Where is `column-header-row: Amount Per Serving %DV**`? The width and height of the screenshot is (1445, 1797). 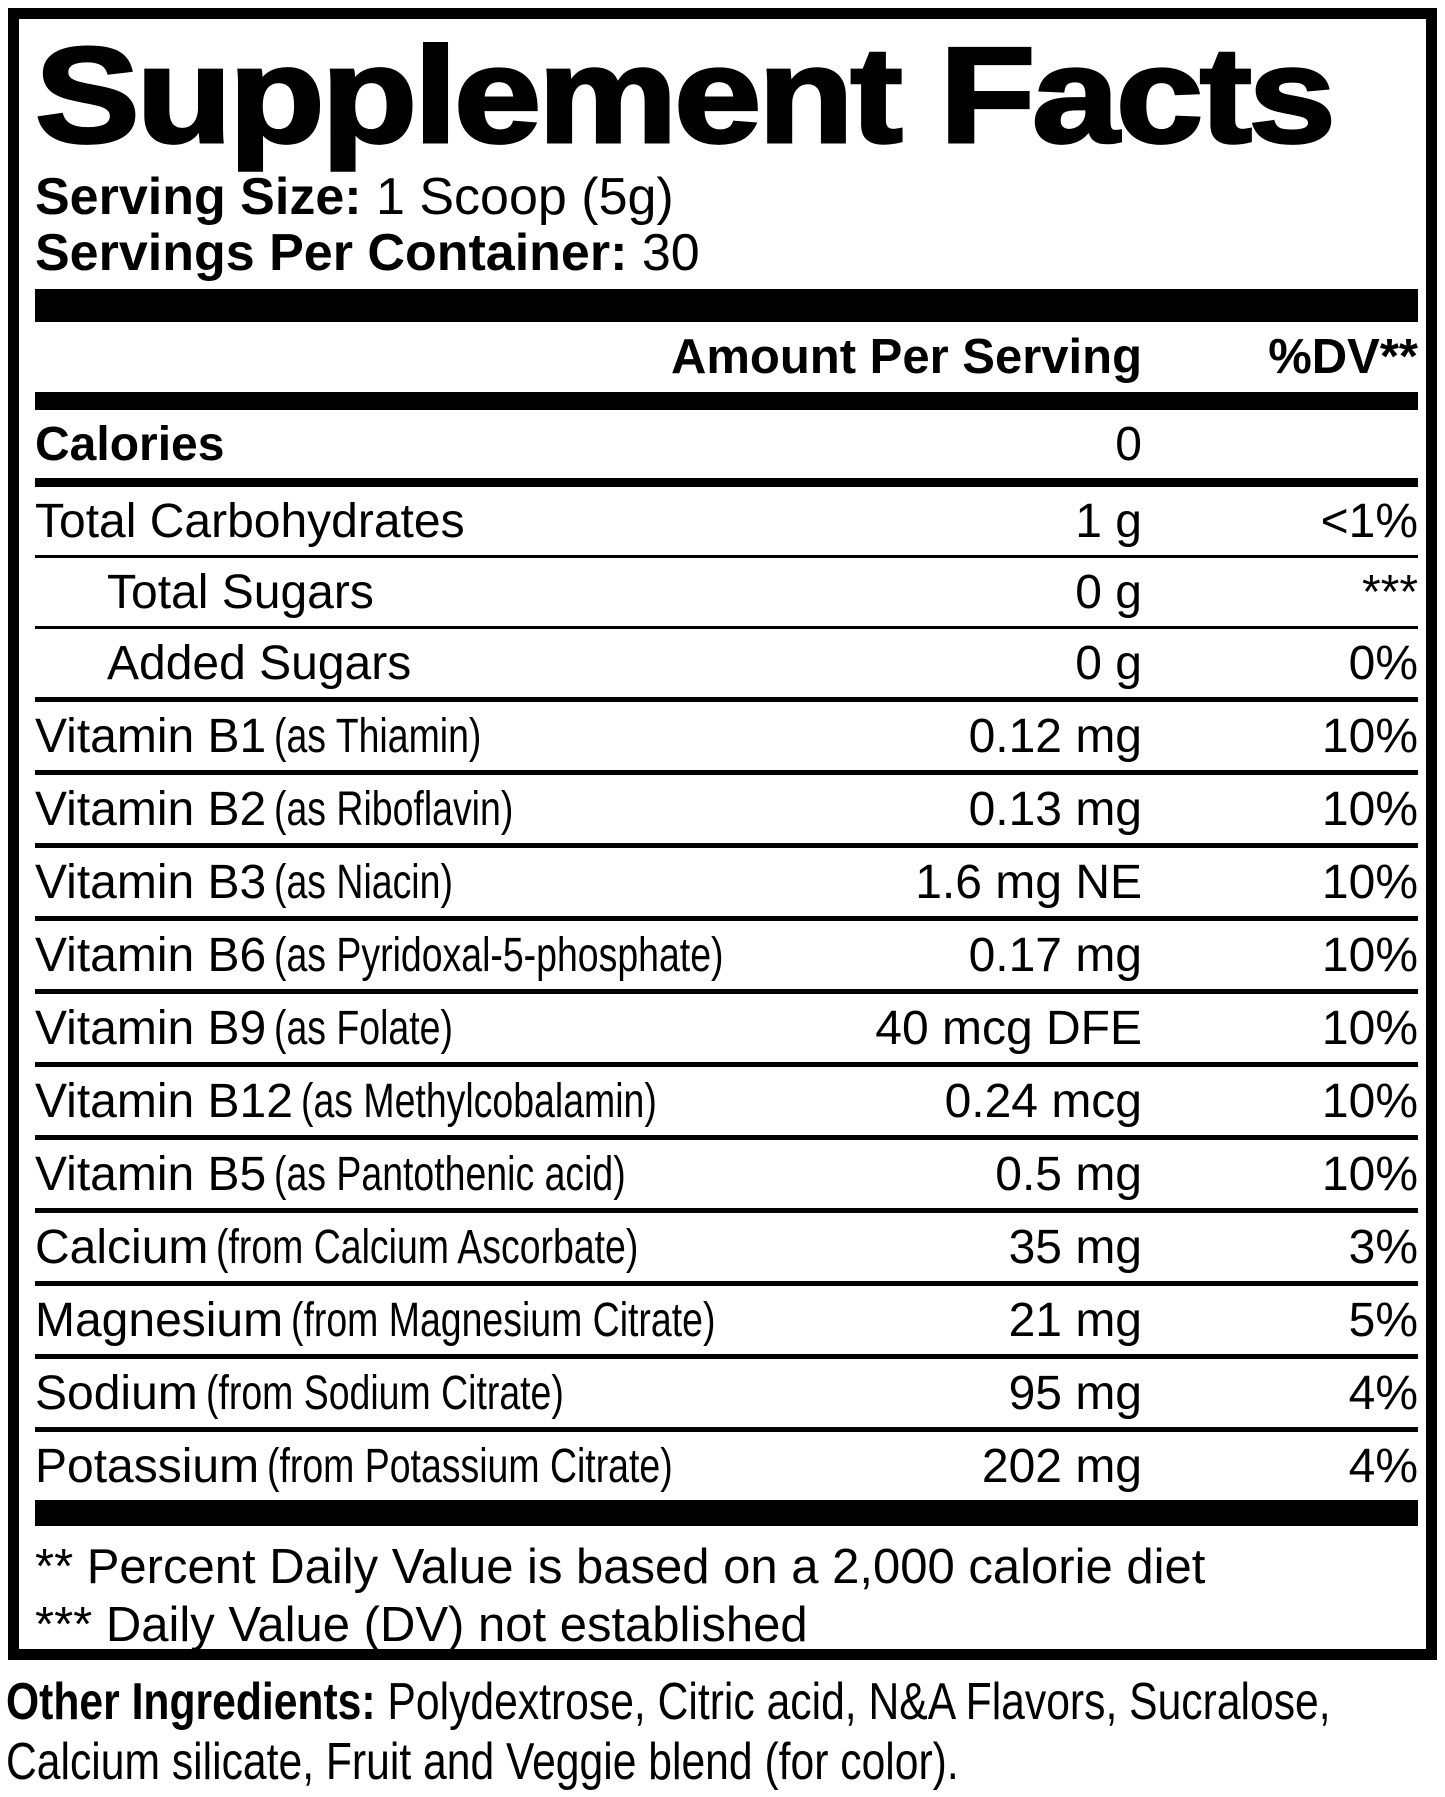 column-header-row: Amount Per Serving %DV** is located at coordinates (726, 357).